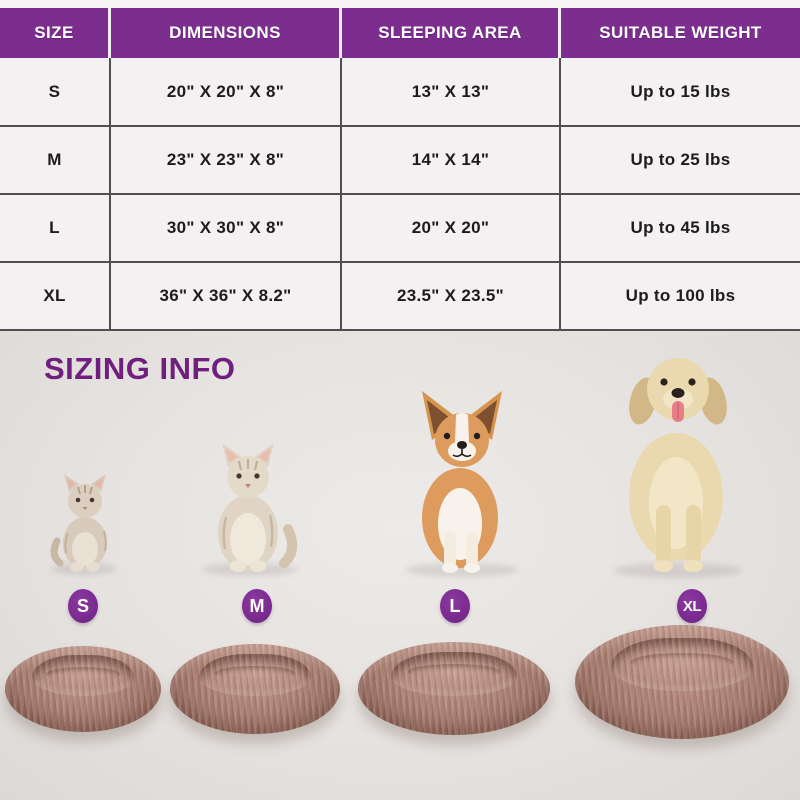 The image size is (800, 800). I want to click on cell-size: L, so click(55, 229).